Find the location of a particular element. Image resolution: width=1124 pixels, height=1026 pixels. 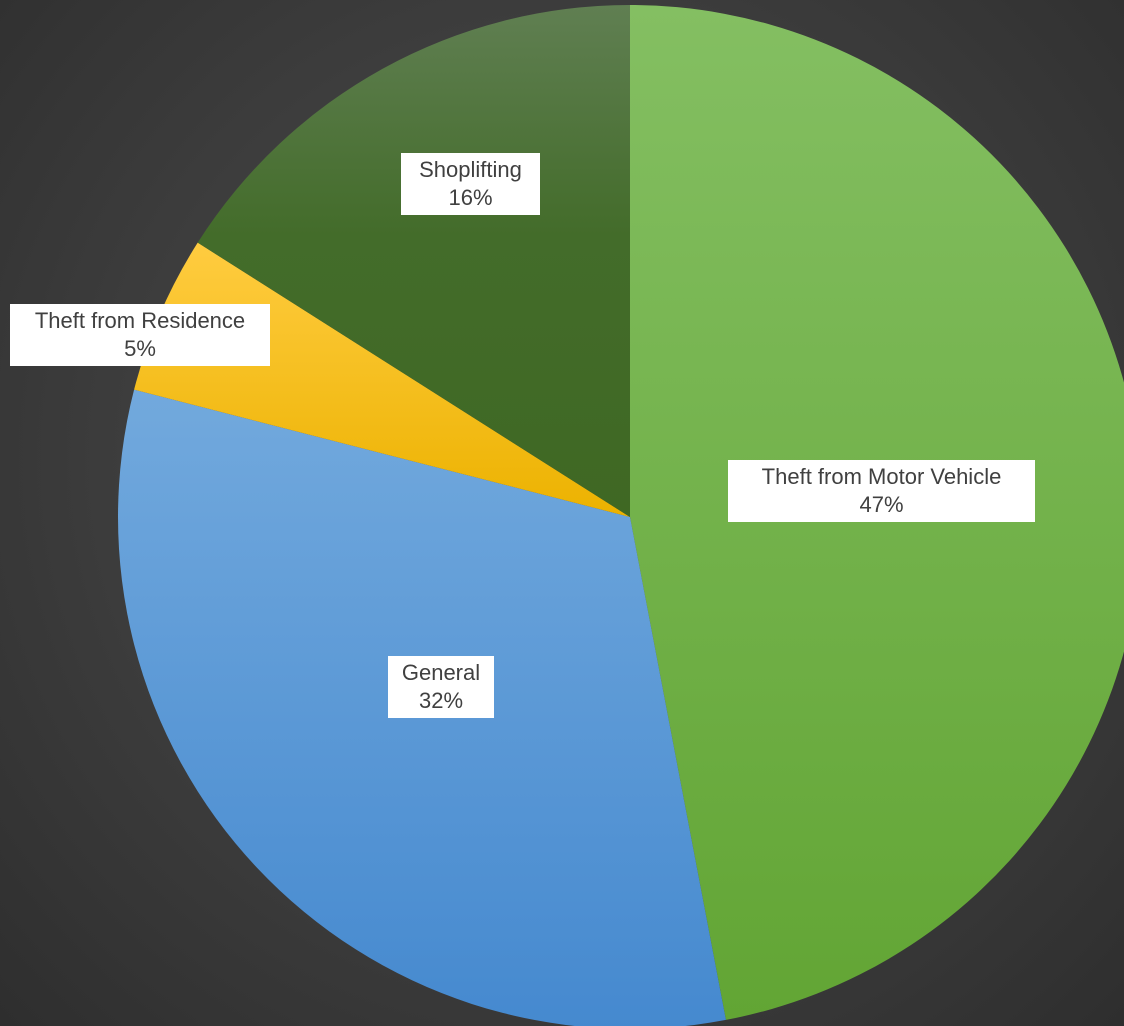

slice-percent-label: 5% is located at coordinates (140, 348).